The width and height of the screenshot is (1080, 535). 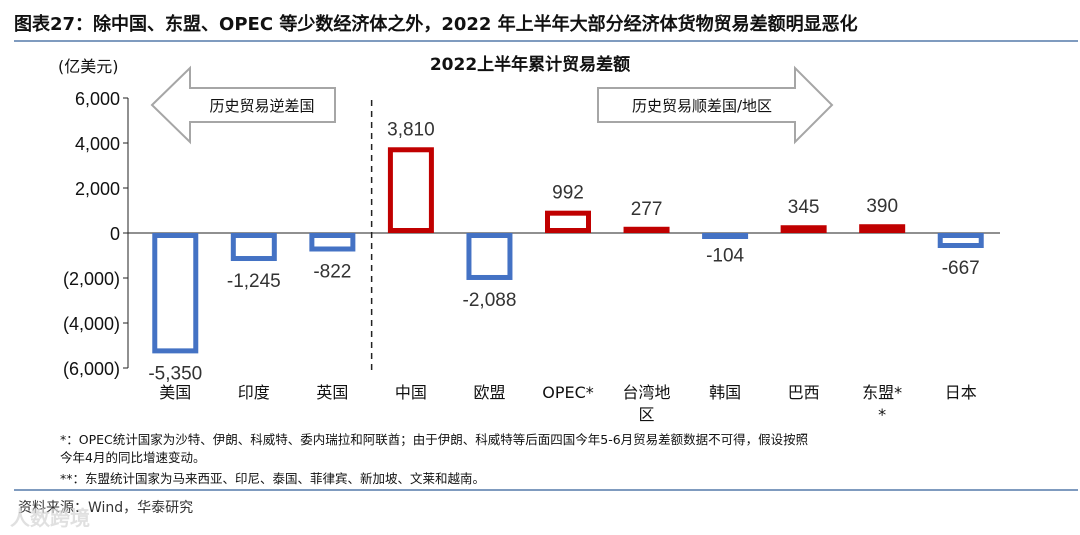 I want to click on x-tick-label: 中国, so click(x=411, y=392).